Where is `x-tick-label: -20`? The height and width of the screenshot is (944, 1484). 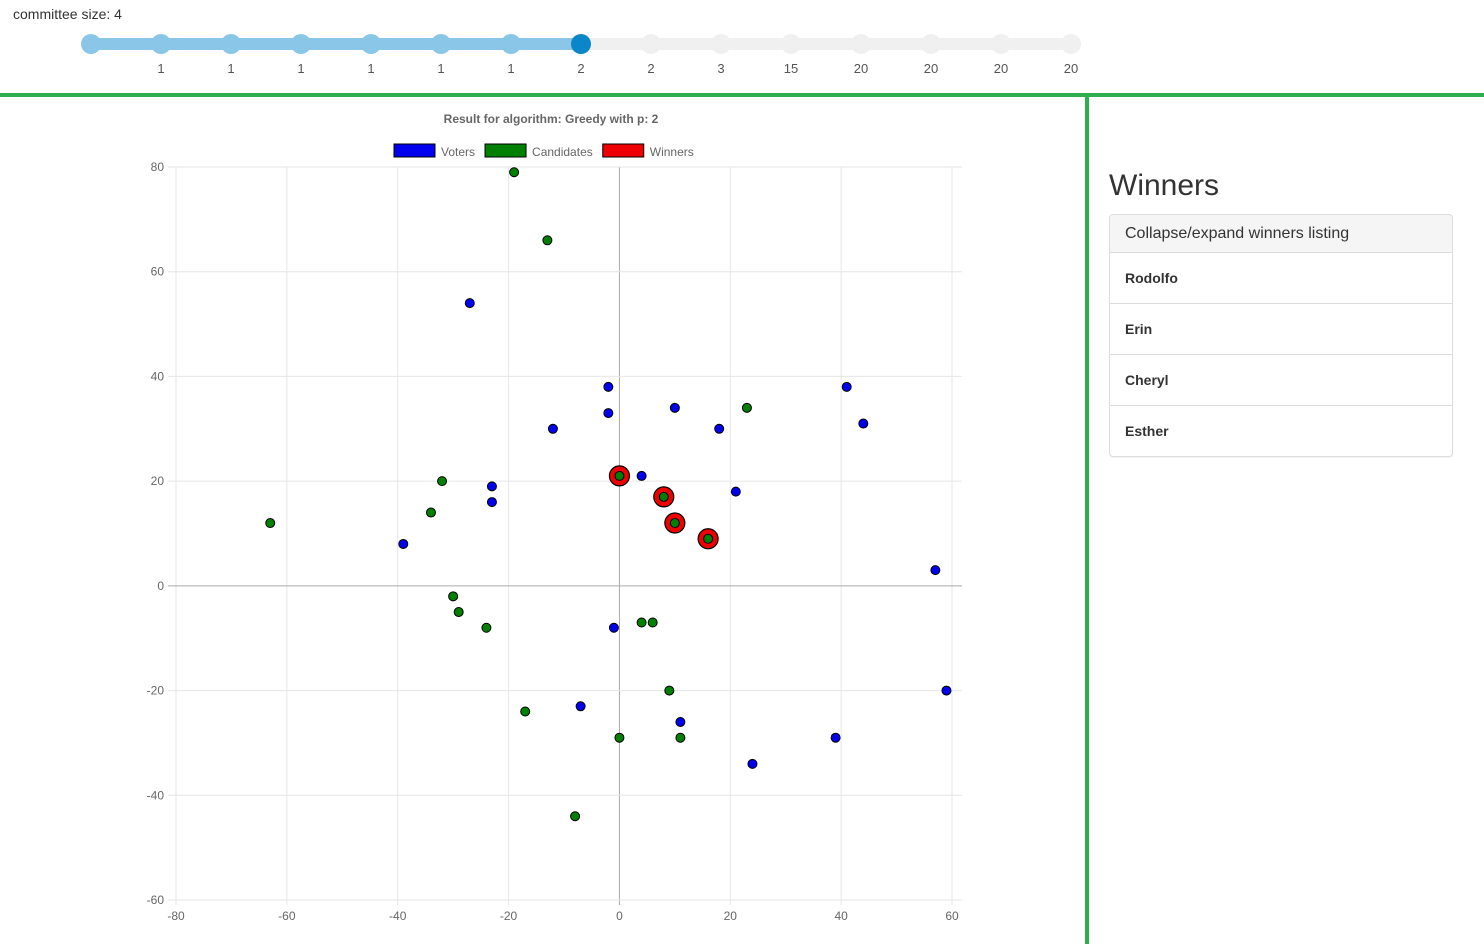
x-tick-label: -20 is located at coordinates (509, 916).